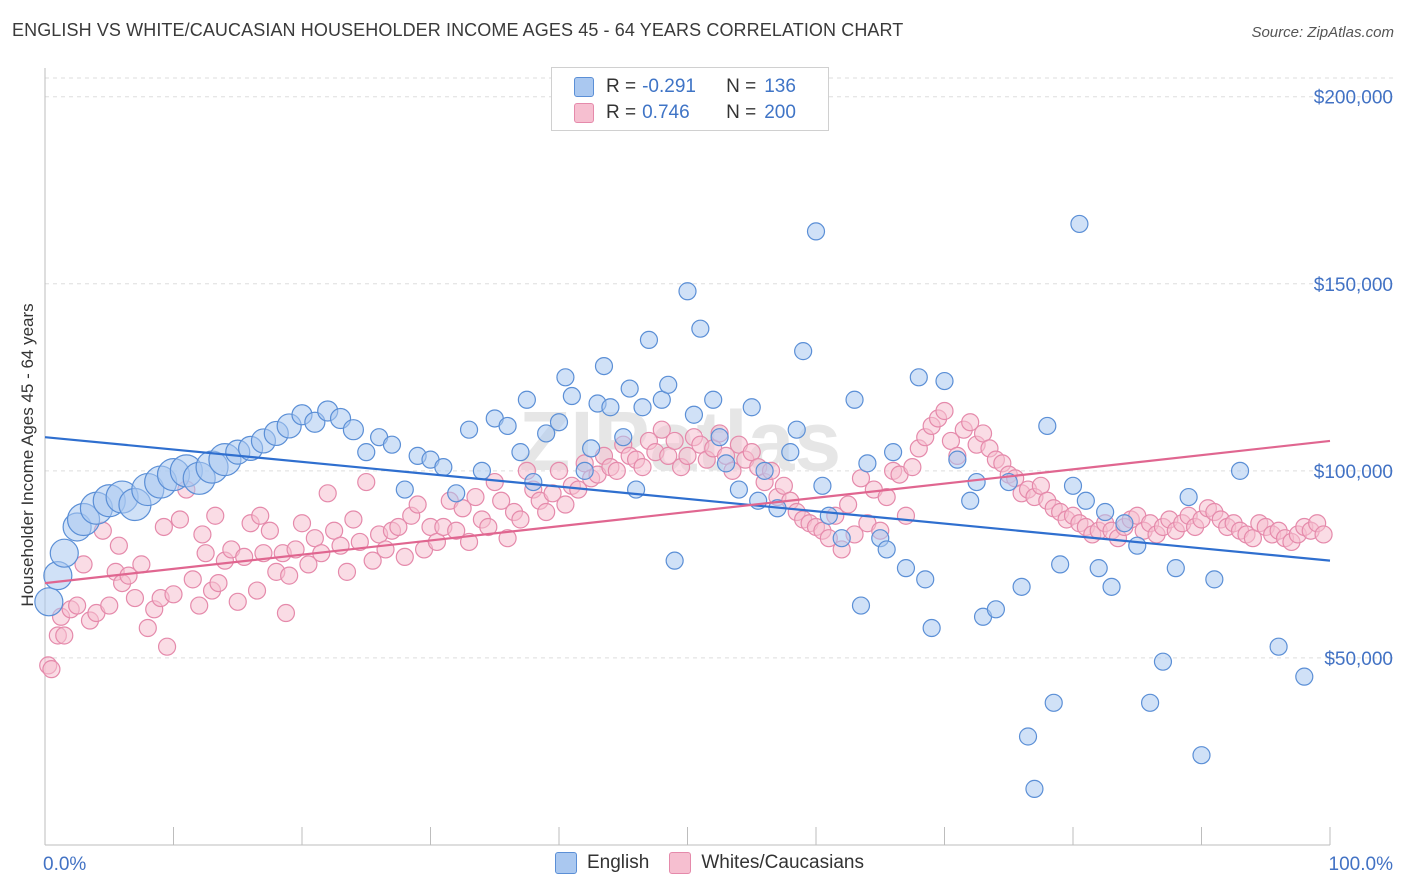 The width and height of the screenshot is (1406, 892). I want to click on legend-item-whites: Whites/Caucasians, so click(766, 863).